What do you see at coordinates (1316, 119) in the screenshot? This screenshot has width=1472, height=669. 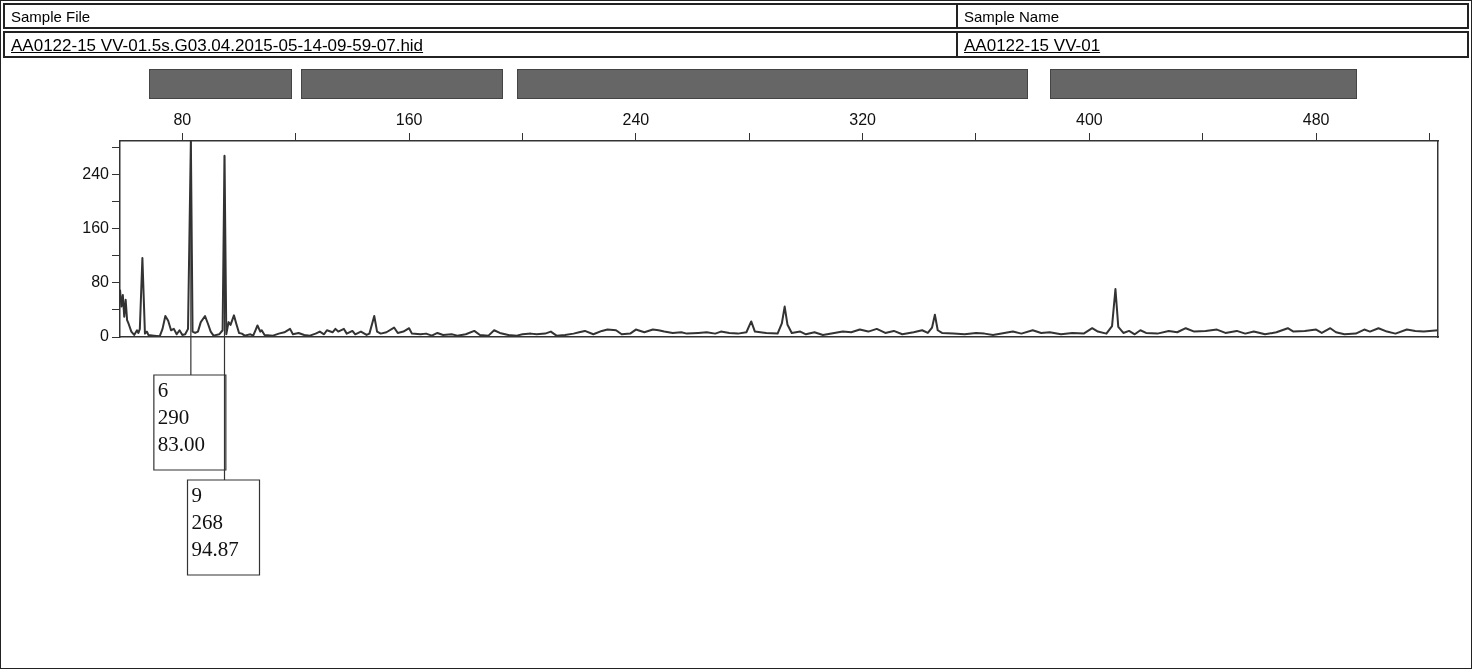 I see `x-tick-label: 480` at bounding box center [1316, 119].